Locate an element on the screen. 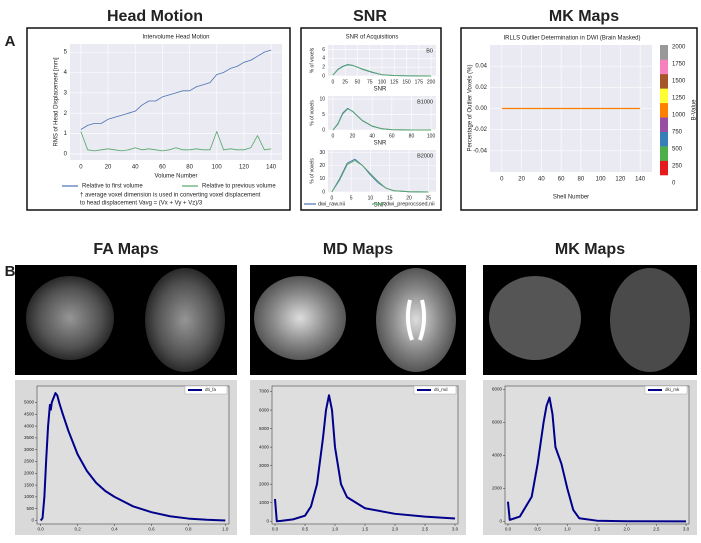 The height and width of the screenshot is (543, 701). legend-label: dwi_raw.nii is located at coordinates (331, 204).